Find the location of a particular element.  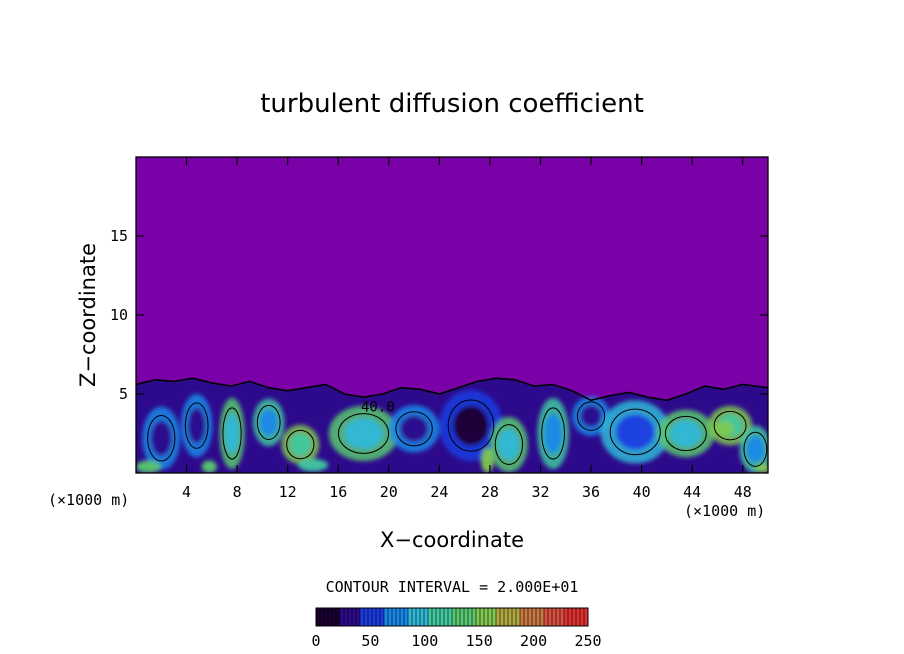

x-tick-label: 40 is located at coordinates (642, 492).